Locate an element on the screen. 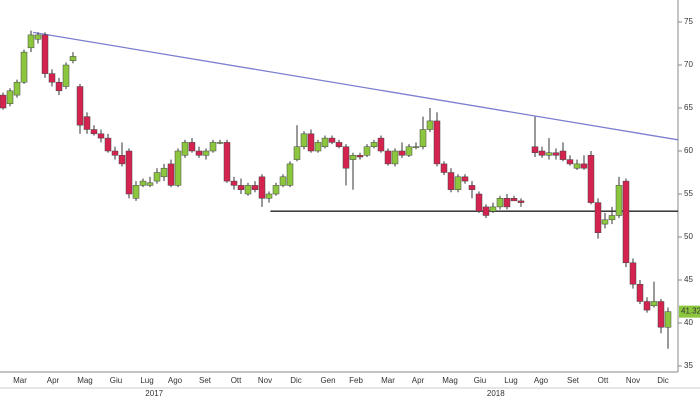 This screenshot has width=700, height=400. year-label: 2018 is located at coordinates (496, 393).